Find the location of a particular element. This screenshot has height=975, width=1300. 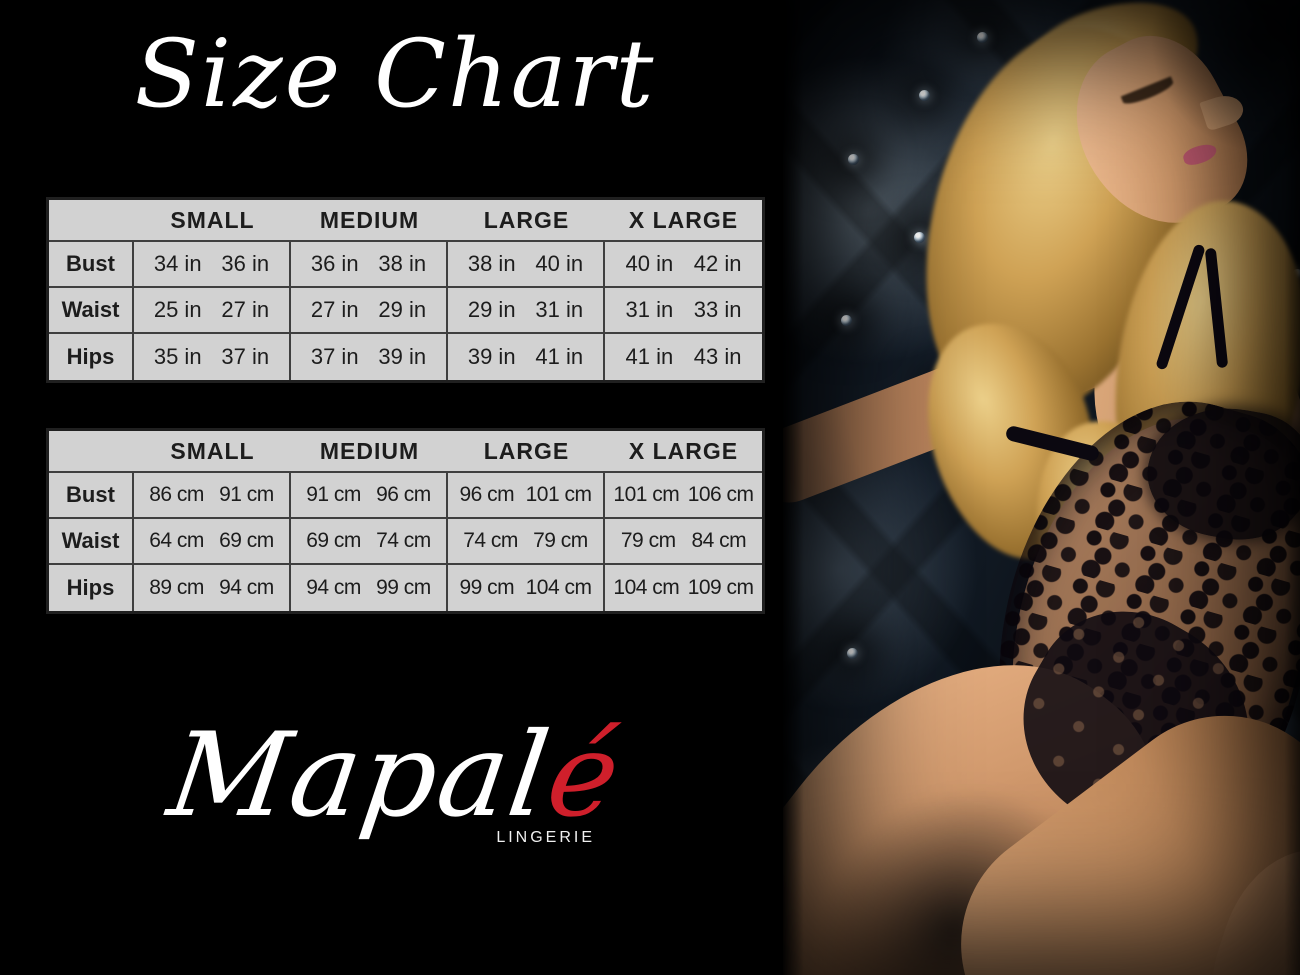

size-value: 89 cm is located at coordinates (176, 587).